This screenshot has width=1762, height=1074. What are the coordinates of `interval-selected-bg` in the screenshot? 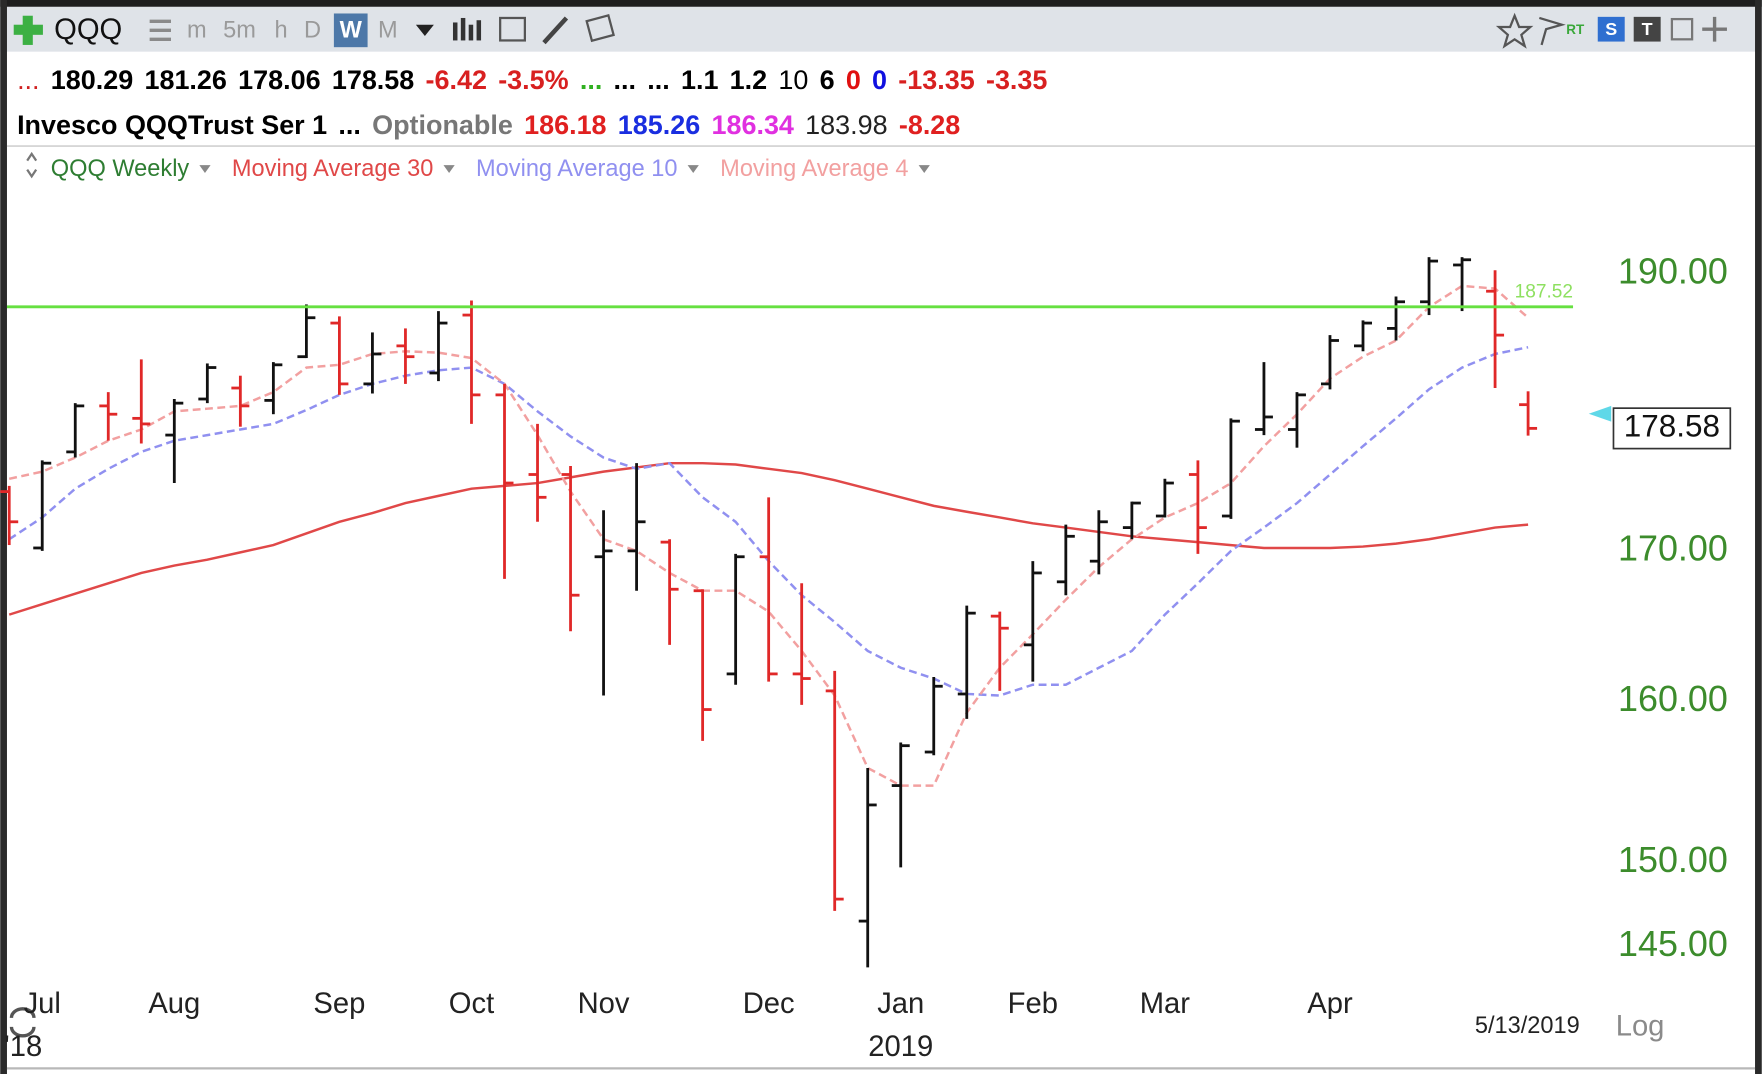 It's located at (350, 30).